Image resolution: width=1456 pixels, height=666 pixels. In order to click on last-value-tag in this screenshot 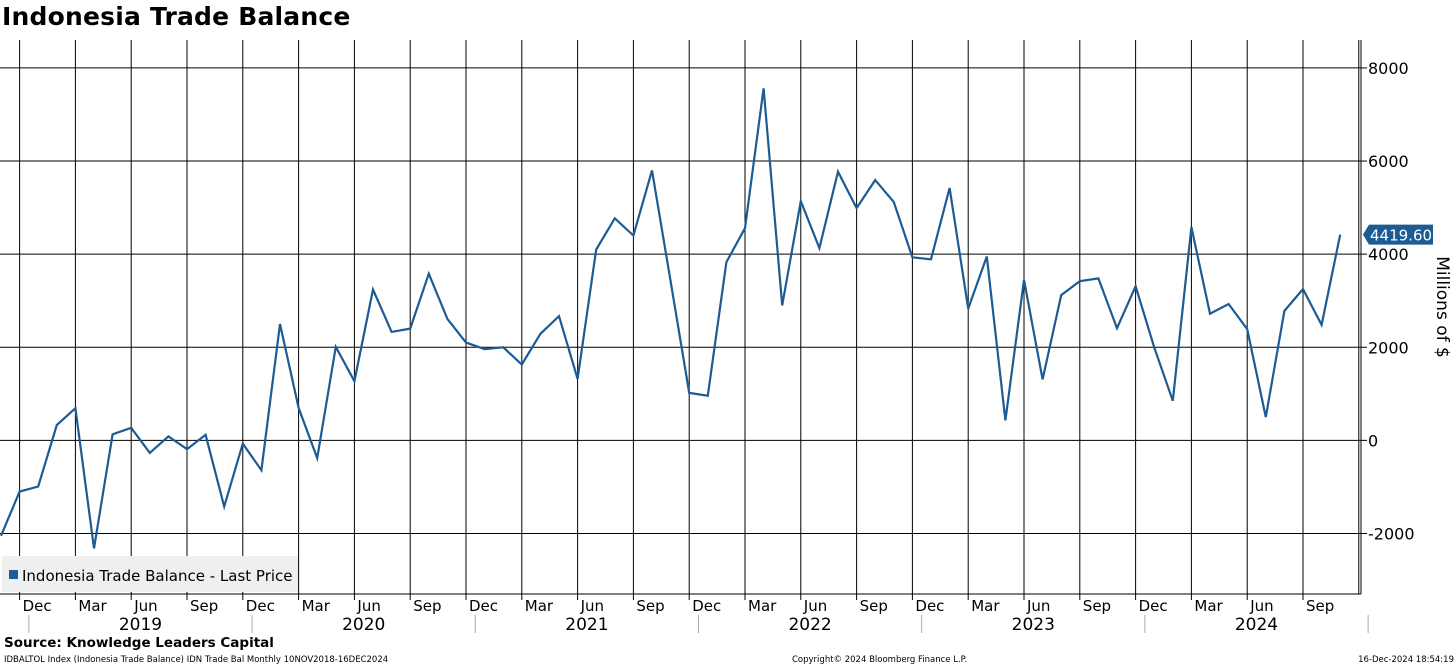, I will do `click(1398, 234)`.